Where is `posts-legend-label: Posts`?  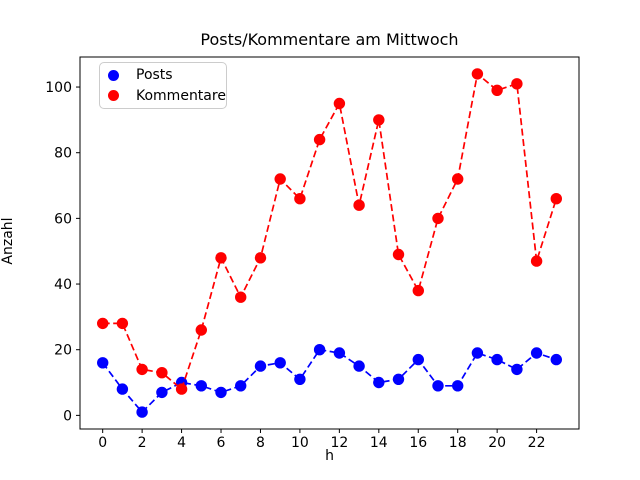 posts-legend-label: Posts is located at coordinates (154, 75).